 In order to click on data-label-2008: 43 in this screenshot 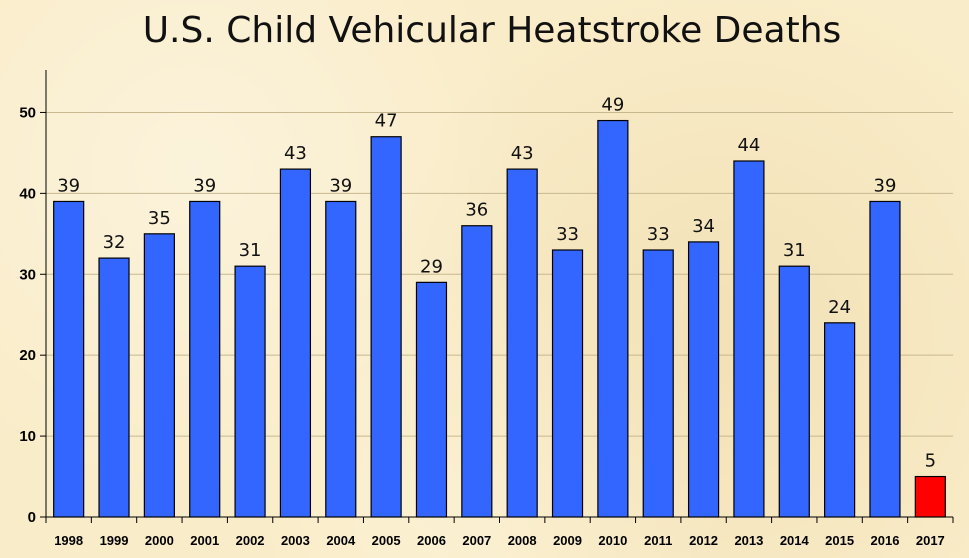, I will do `click(522, 153)`.